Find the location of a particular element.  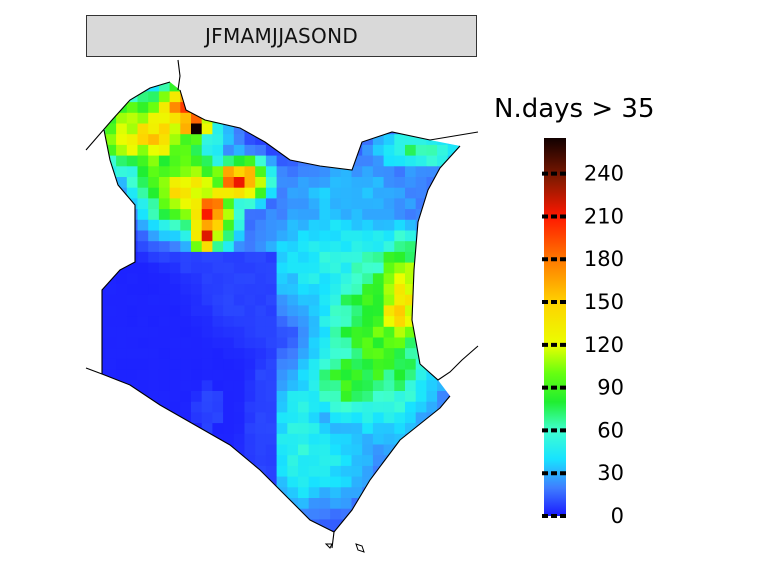

colorbar-tick-label-60: 60 is located at coordinates (610, 430).